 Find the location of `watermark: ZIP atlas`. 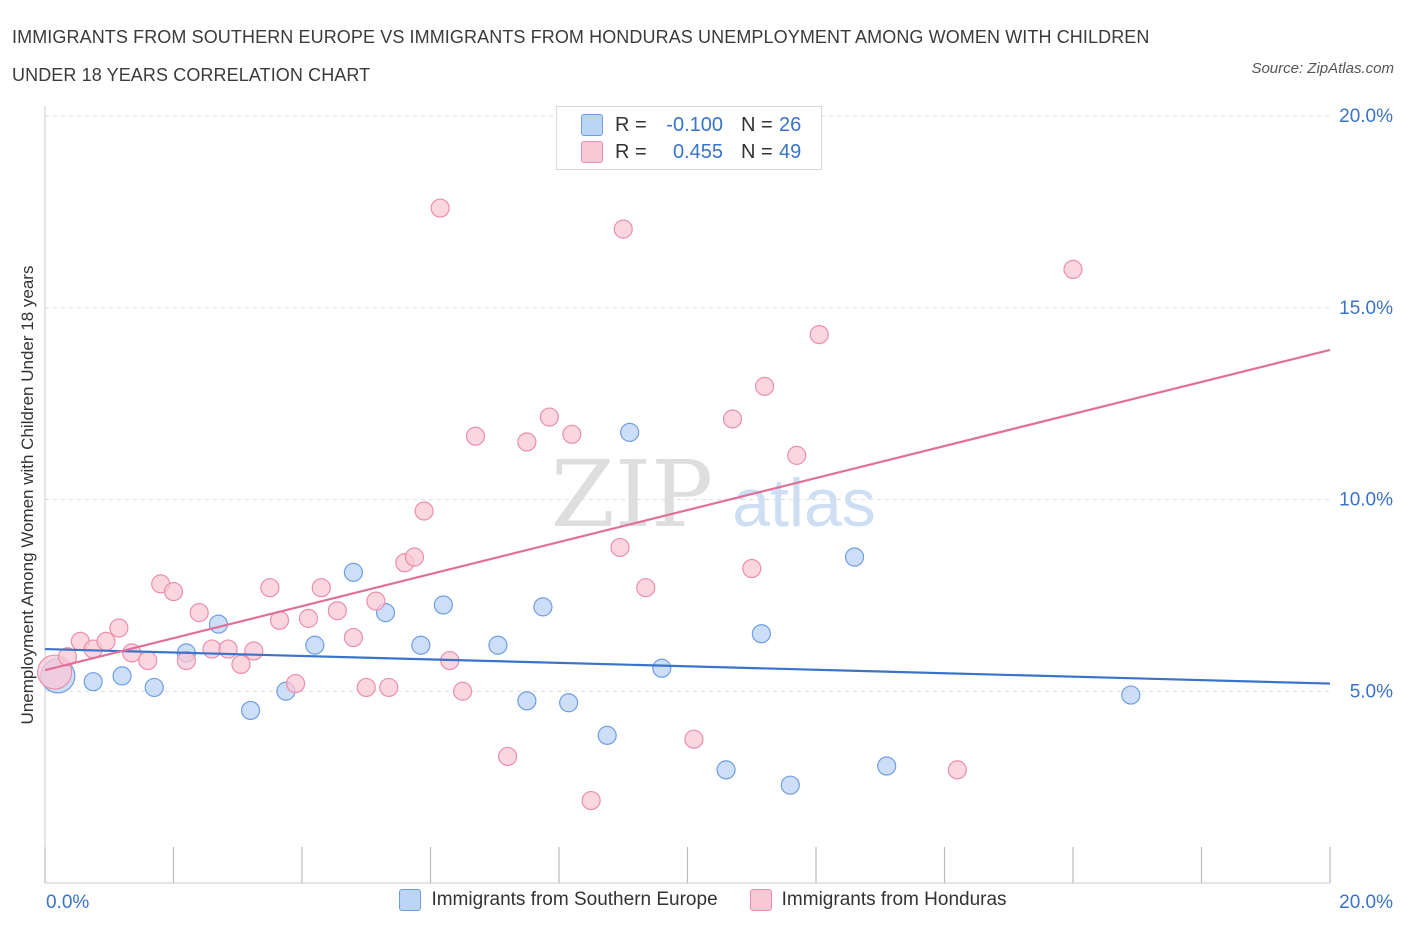

watermark: ZIP atlas is located at coordinates (713, 494).